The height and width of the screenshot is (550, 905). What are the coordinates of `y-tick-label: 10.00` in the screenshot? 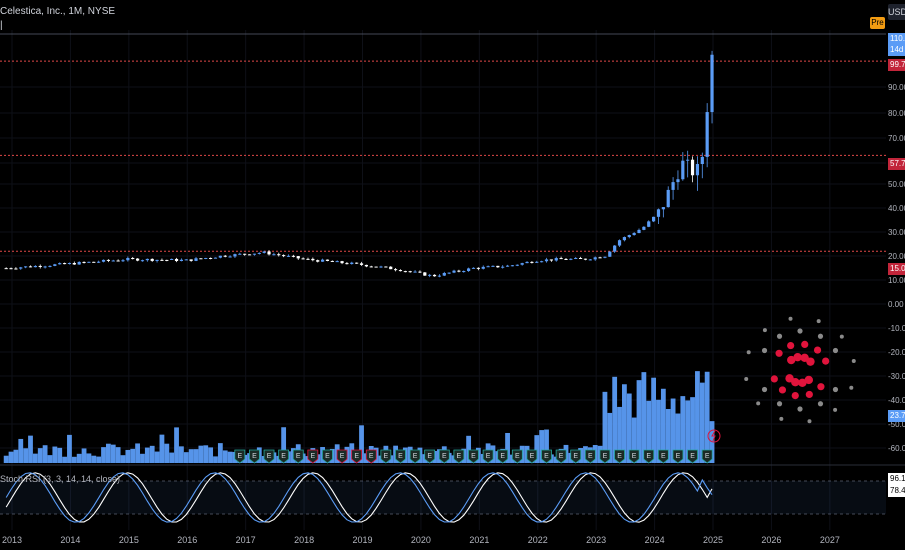 It's located at (896, 280).